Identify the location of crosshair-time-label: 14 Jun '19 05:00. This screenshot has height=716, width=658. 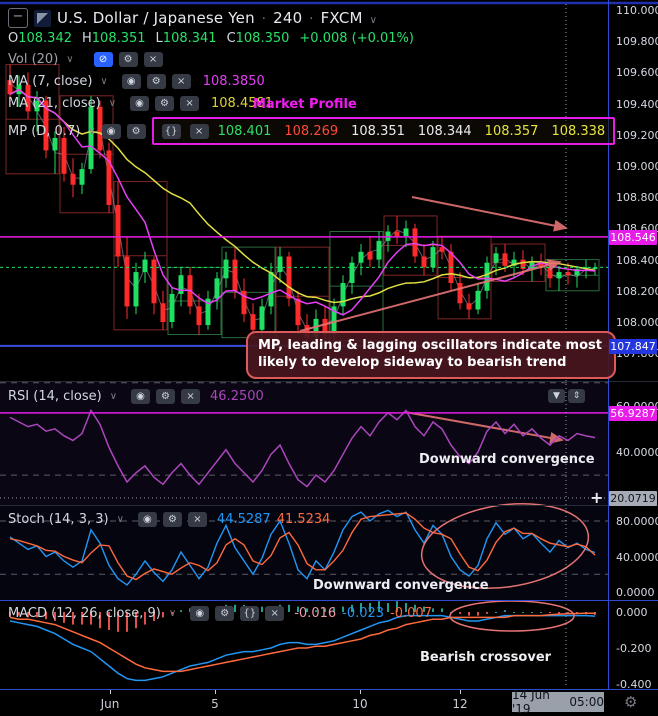
(558, 702).